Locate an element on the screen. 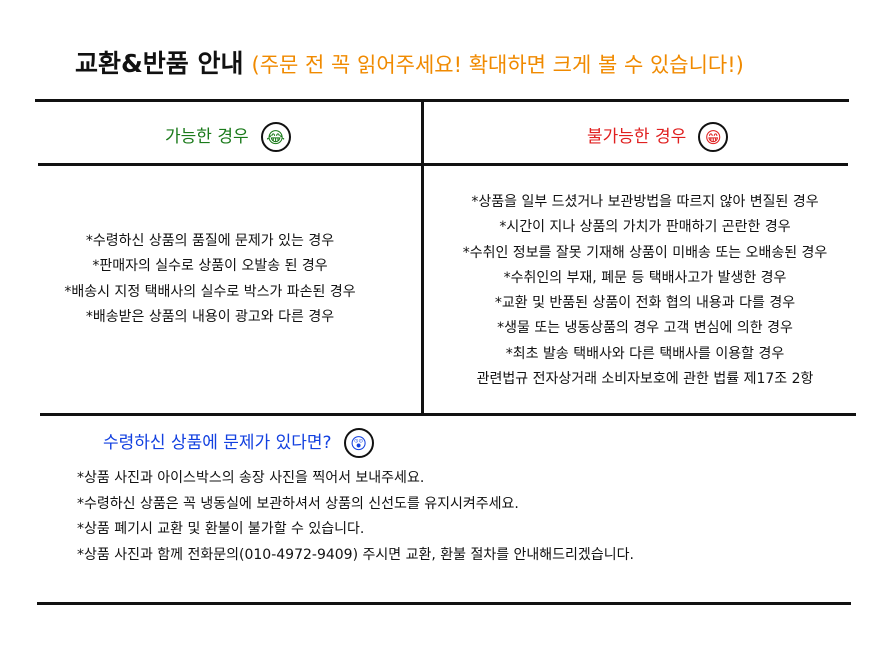 This screenshot has width=890, height=667. problem-heading-text: 수령하신 상품에 문제가 있다면? is located at coordinates (217, 443).